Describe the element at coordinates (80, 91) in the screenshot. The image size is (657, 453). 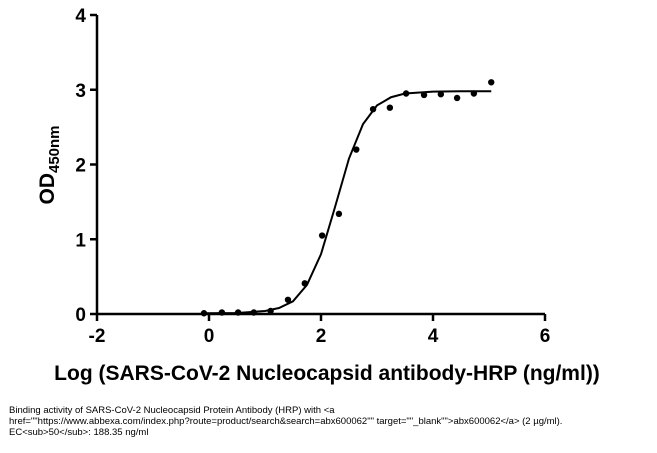
I see `y-tick-label: 3` at that location.